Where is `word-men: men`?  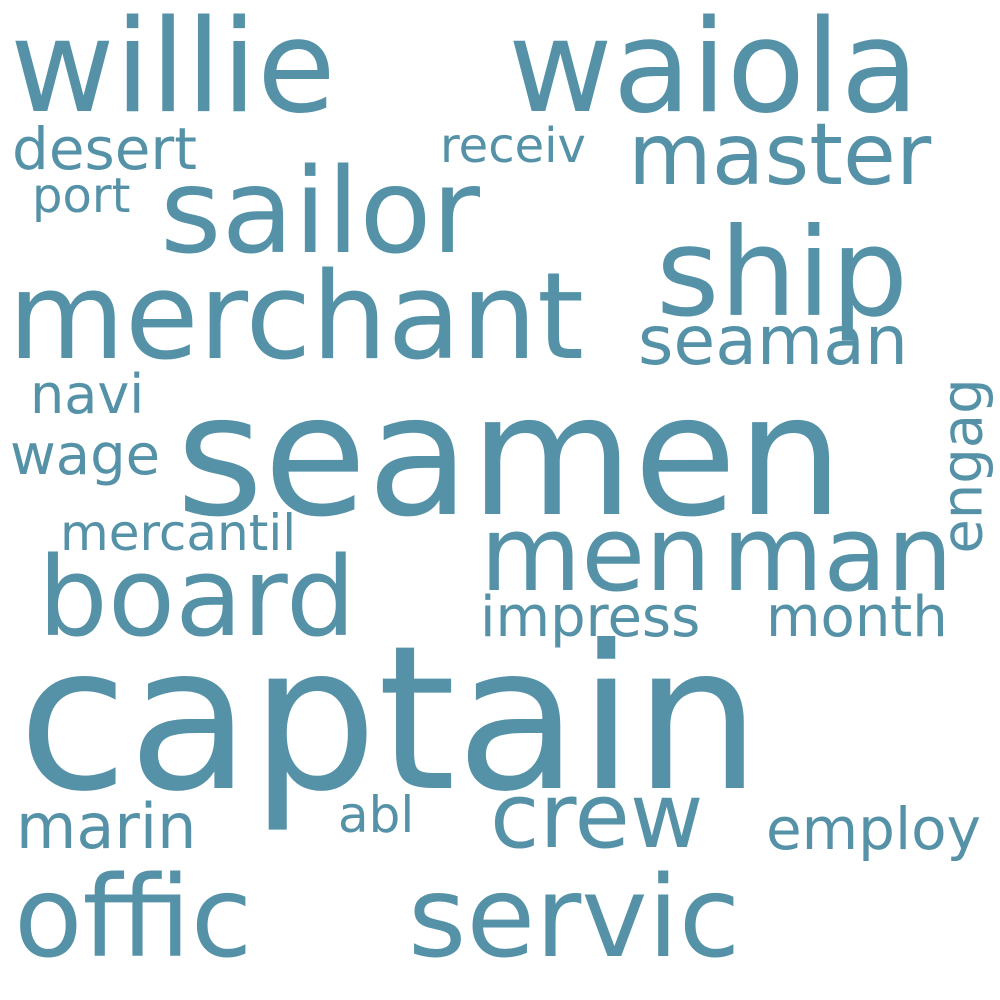 word-men: men is located at coordinates (596, 554).